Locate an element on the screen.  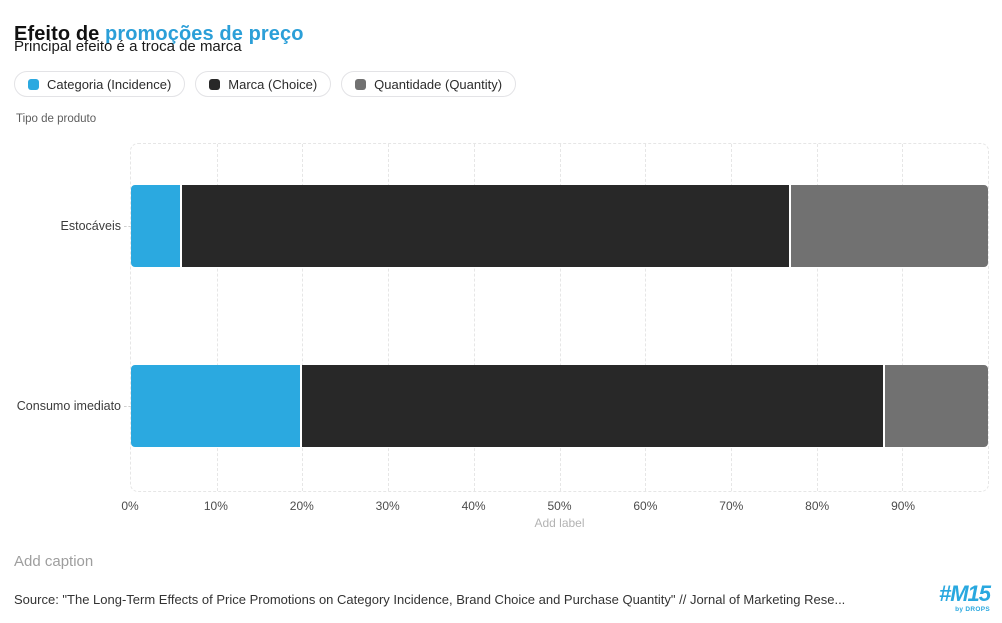
x-tick-label: 60% is located at coordinates (645, 506).